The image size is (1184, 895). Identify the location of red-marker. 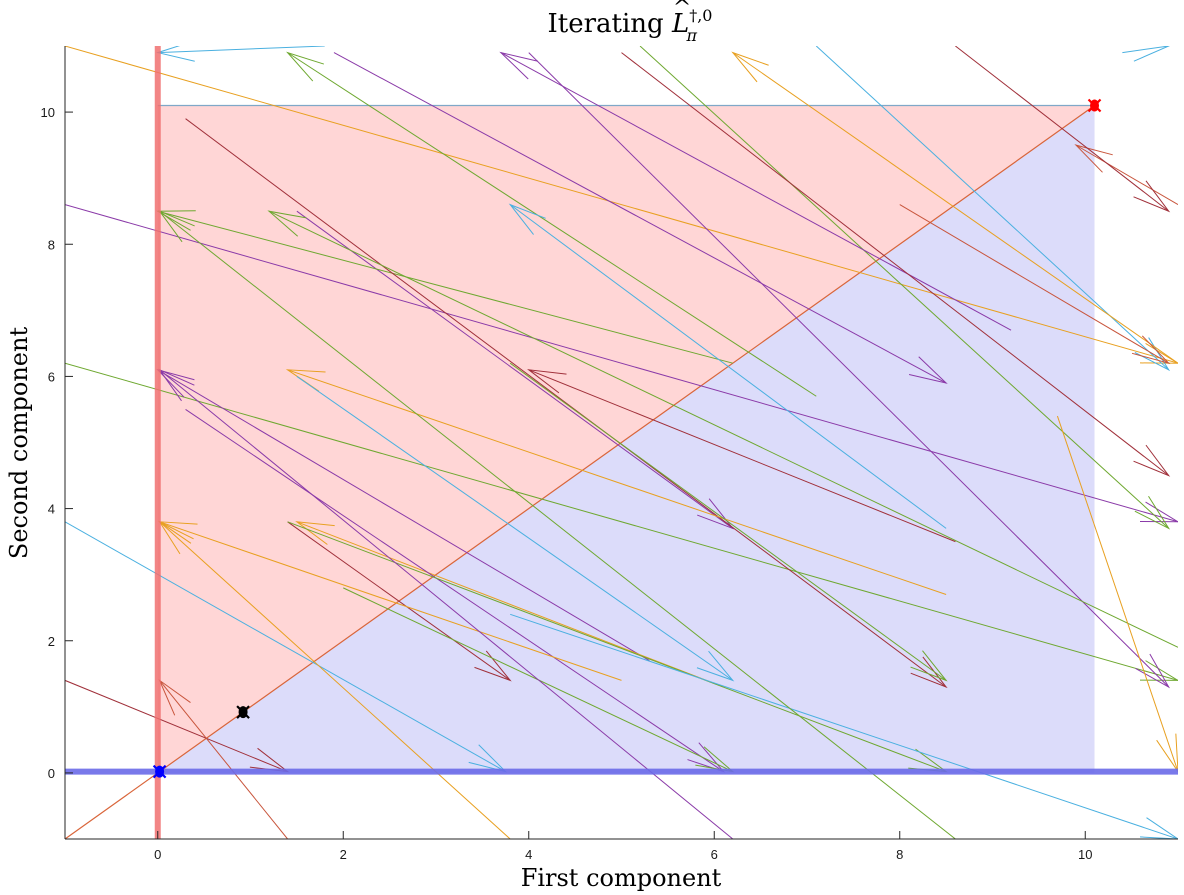
(1094, 105).